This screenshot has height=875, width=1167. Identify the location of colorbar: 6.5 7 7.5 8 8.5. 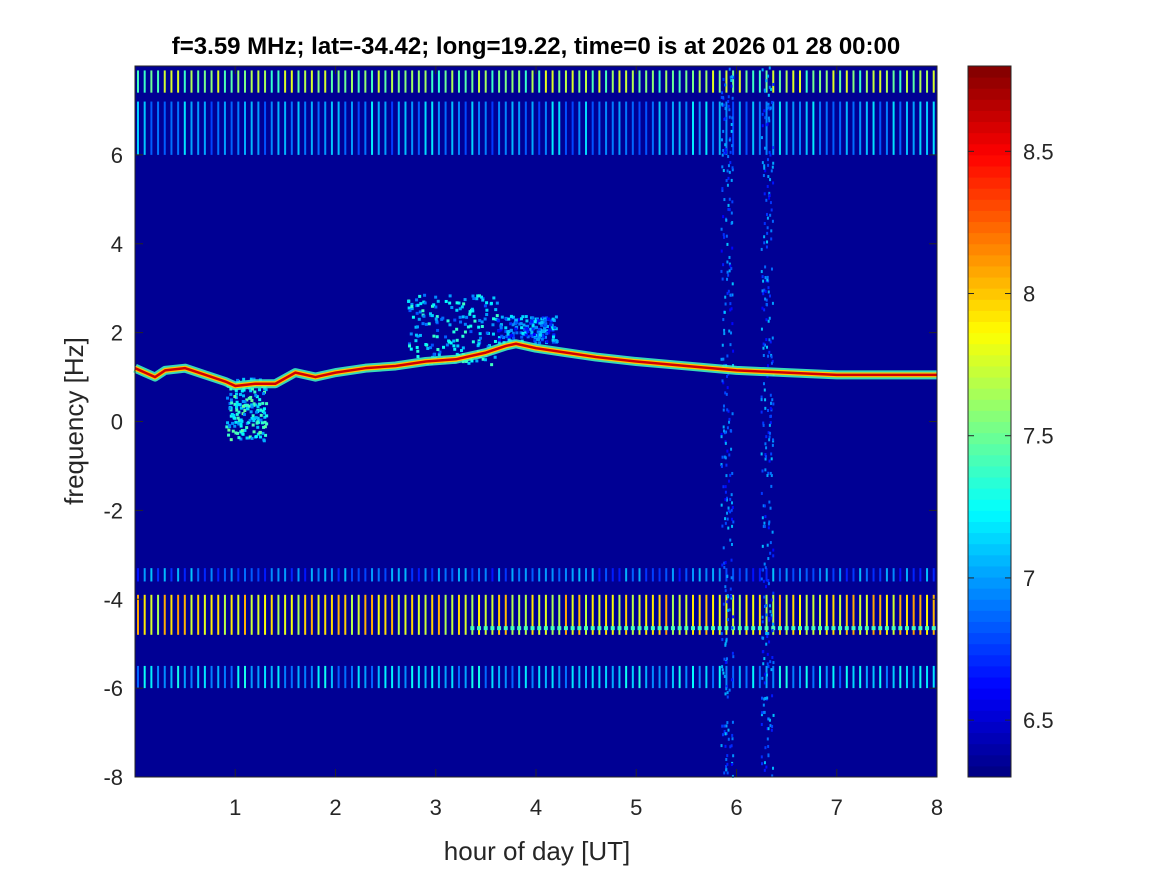
(1010, 421).